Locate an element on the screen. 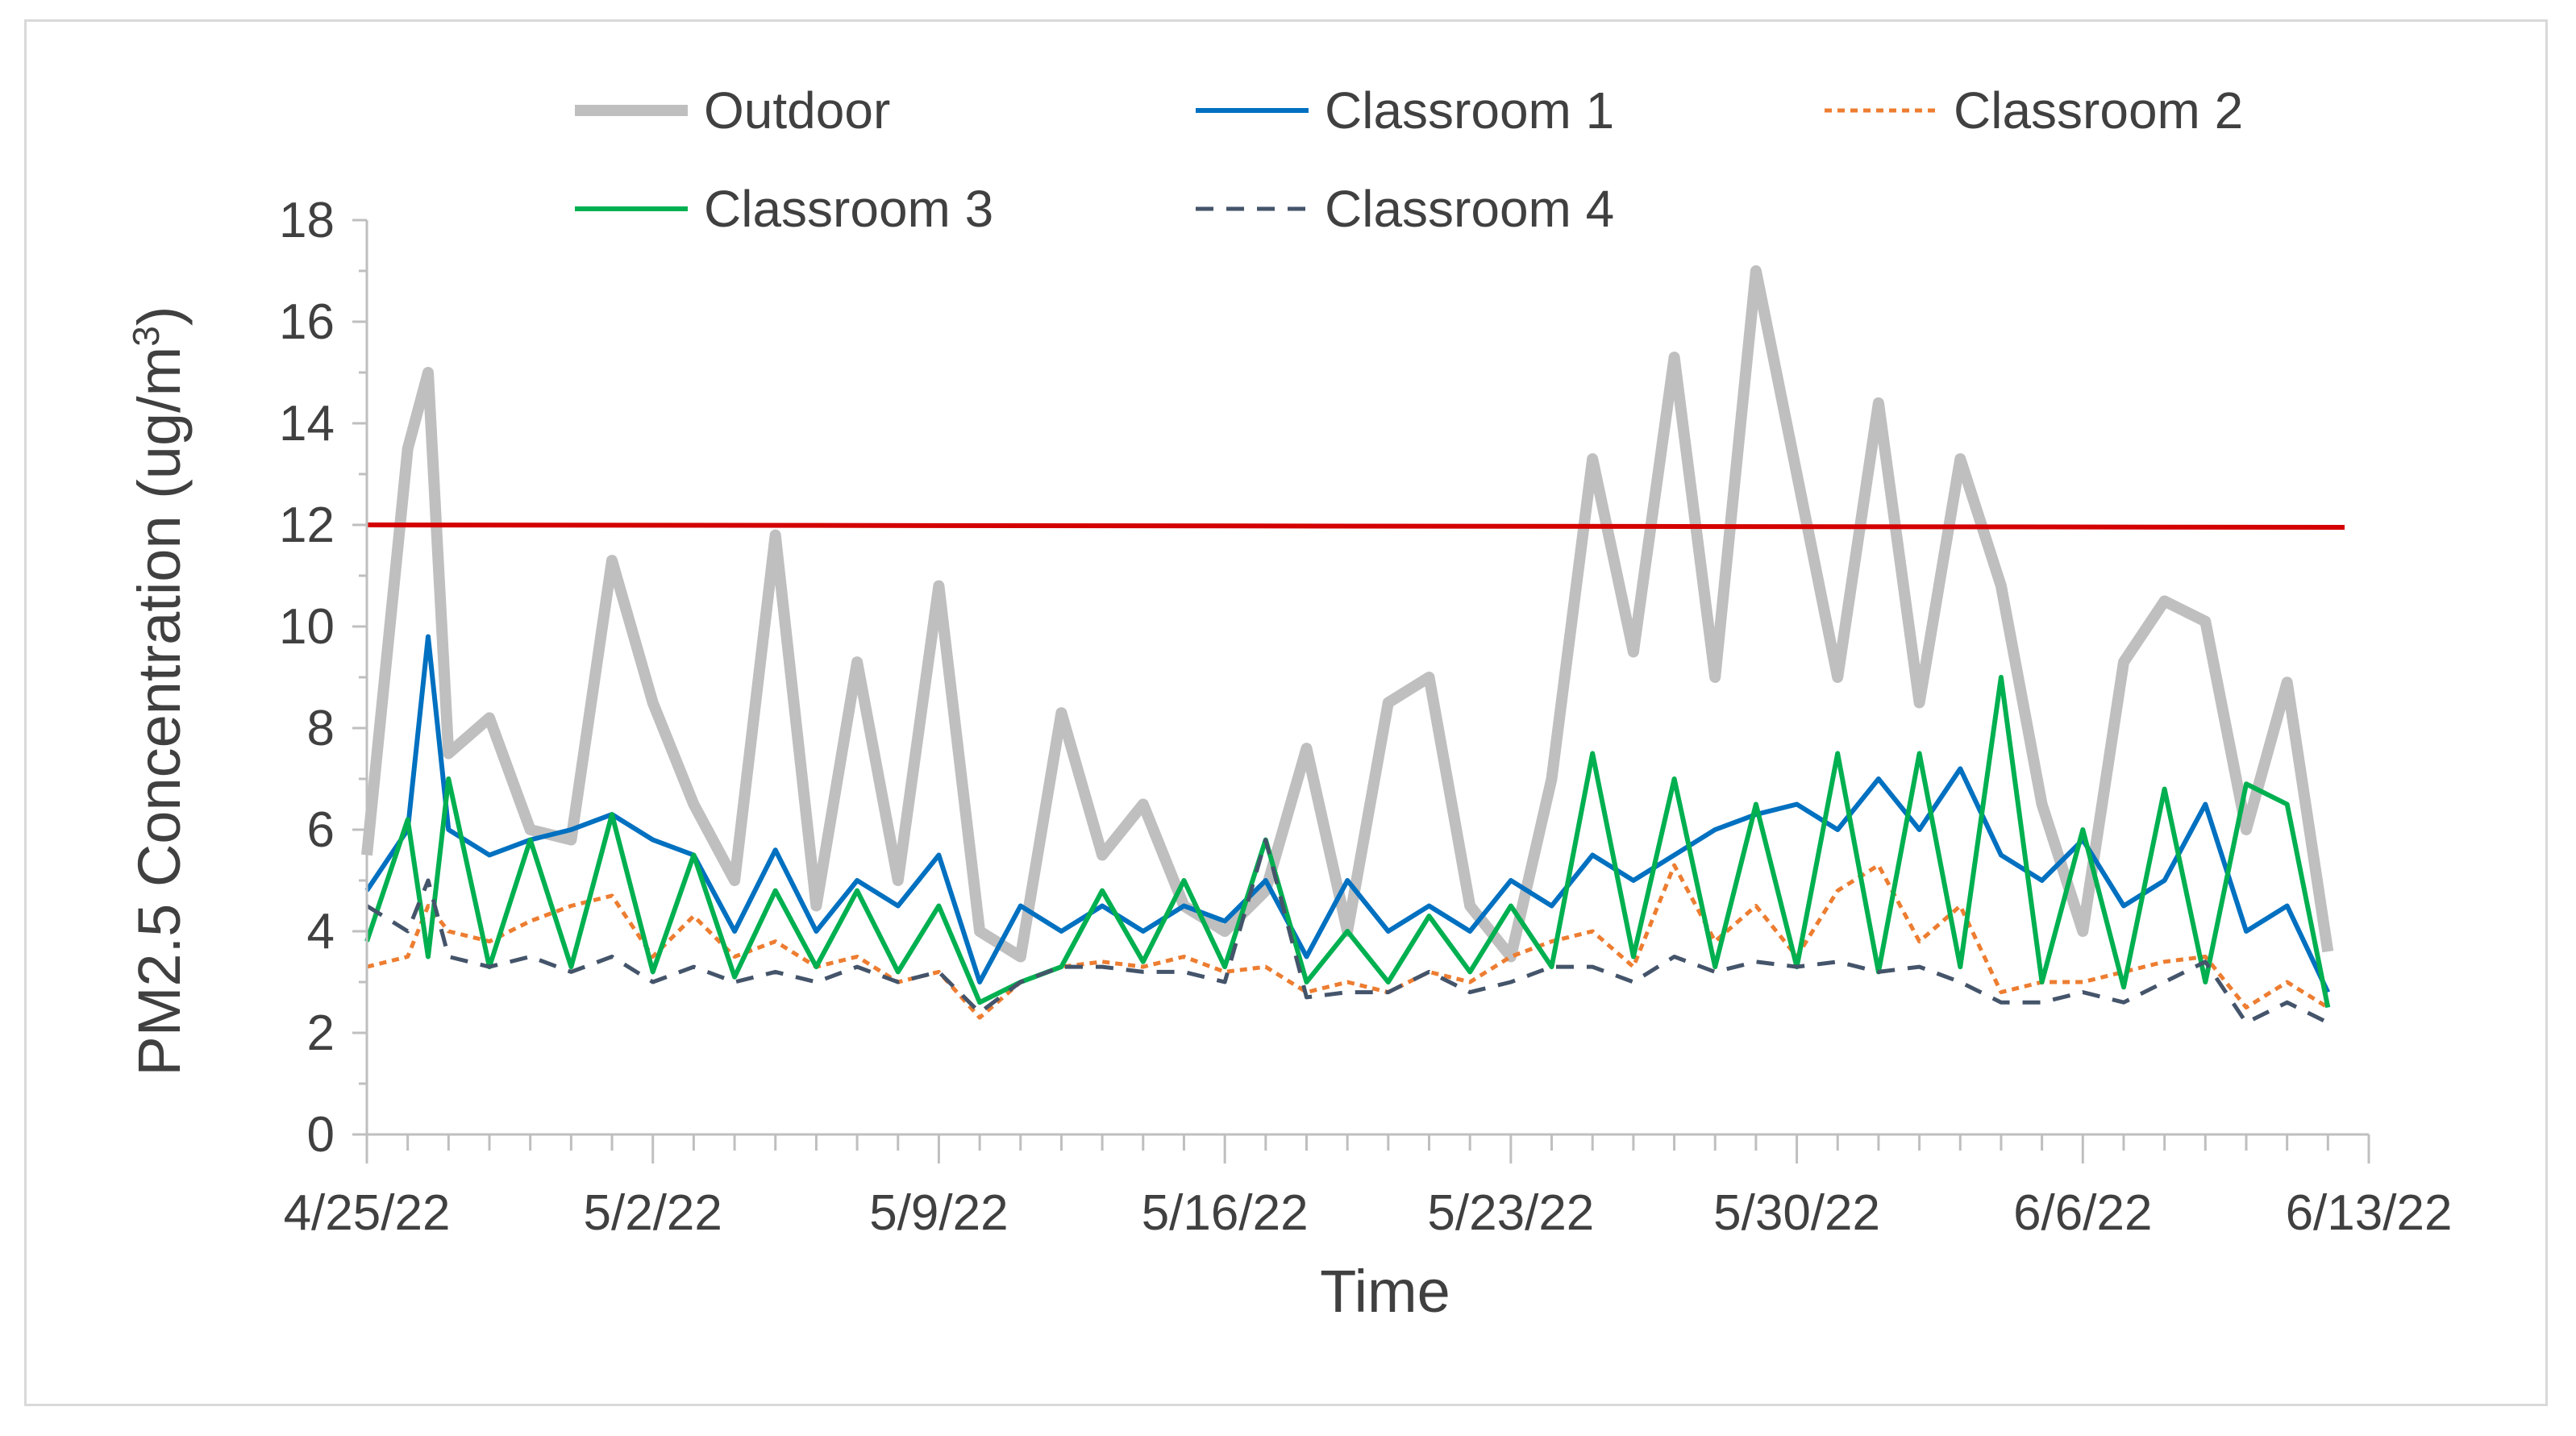 This screenshot has width=2576, height=1436. y-axis-title: PM2.5 Concentration (ug/m3) is located at coordinates (159, 691).